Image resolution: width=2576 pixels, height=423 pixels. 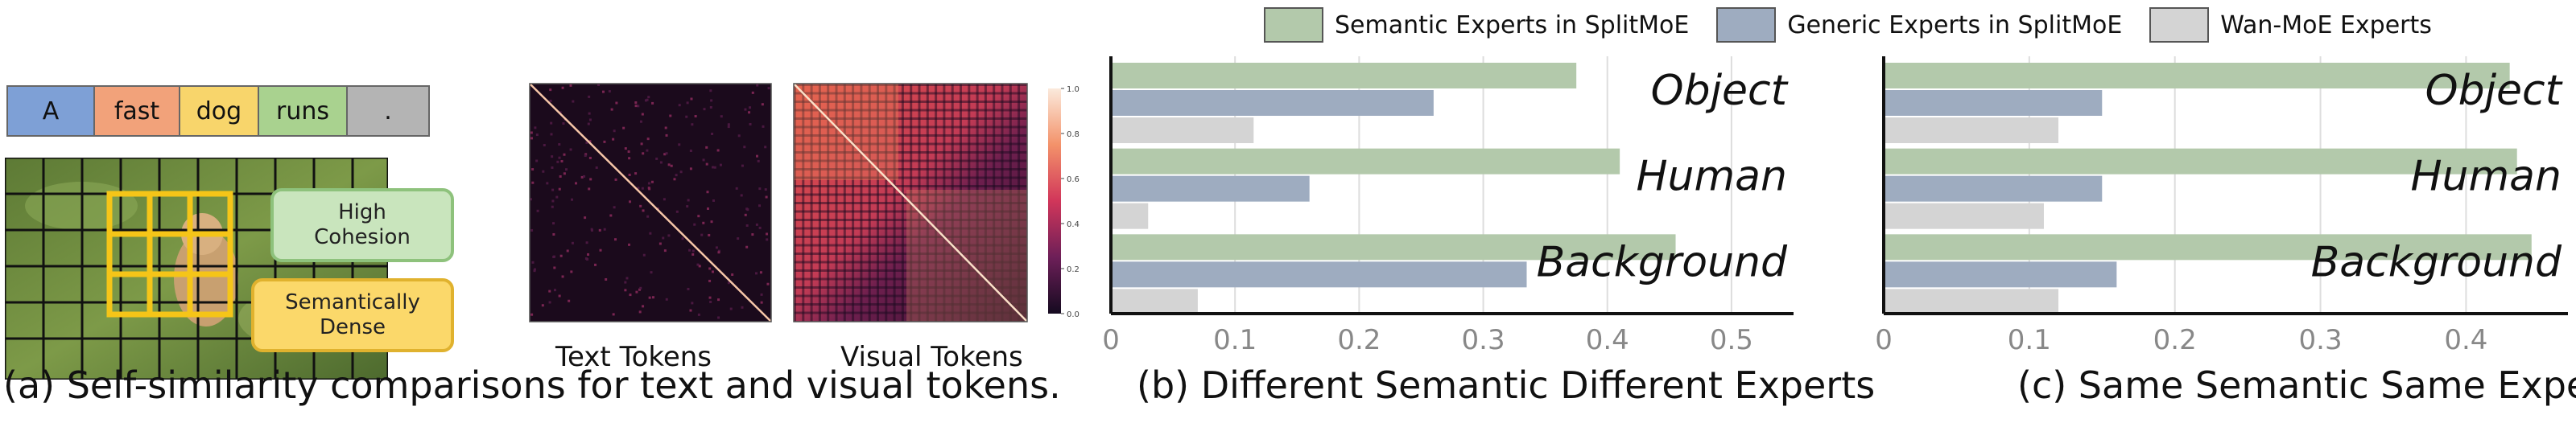 I want to click on visual-token-heatmap, so click(x=910, y=203).